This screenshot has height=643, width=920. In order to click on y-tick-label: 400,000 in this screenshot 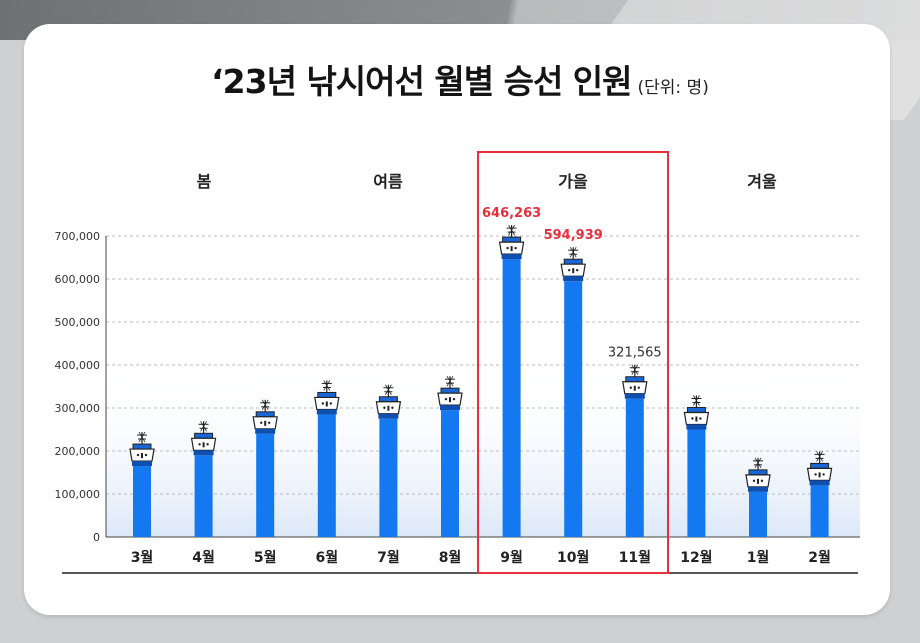, I will do `click(78, 365)`.